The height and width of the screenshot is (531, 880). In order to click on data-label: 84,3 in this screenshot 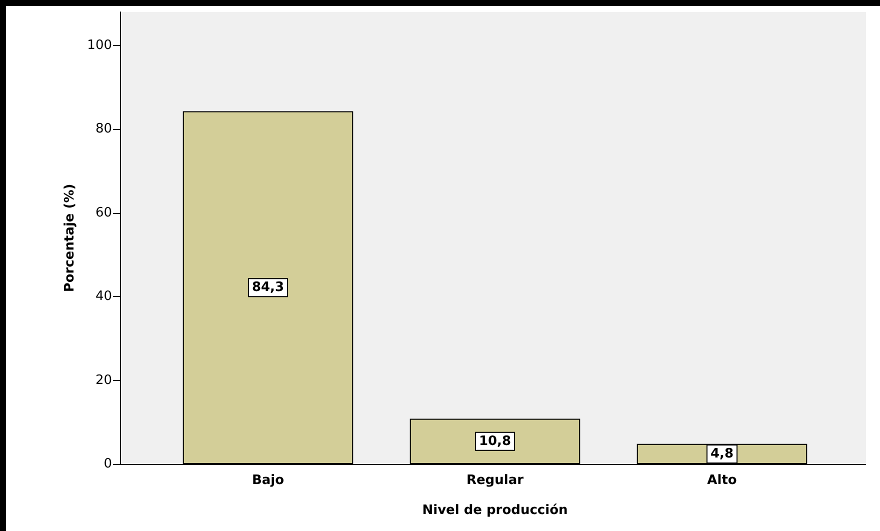, I will do `click(268, 288)`.